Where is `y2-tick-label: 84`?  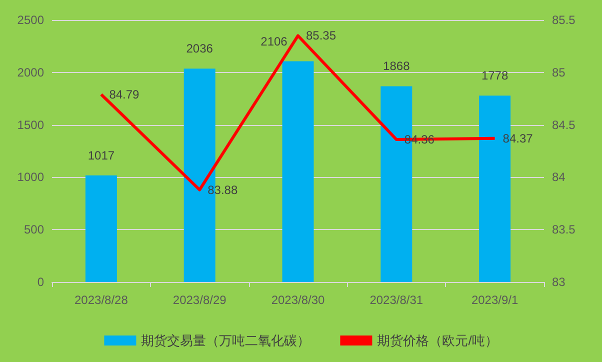
y2-tick-label: 84 is located at coordinates (559, 177).